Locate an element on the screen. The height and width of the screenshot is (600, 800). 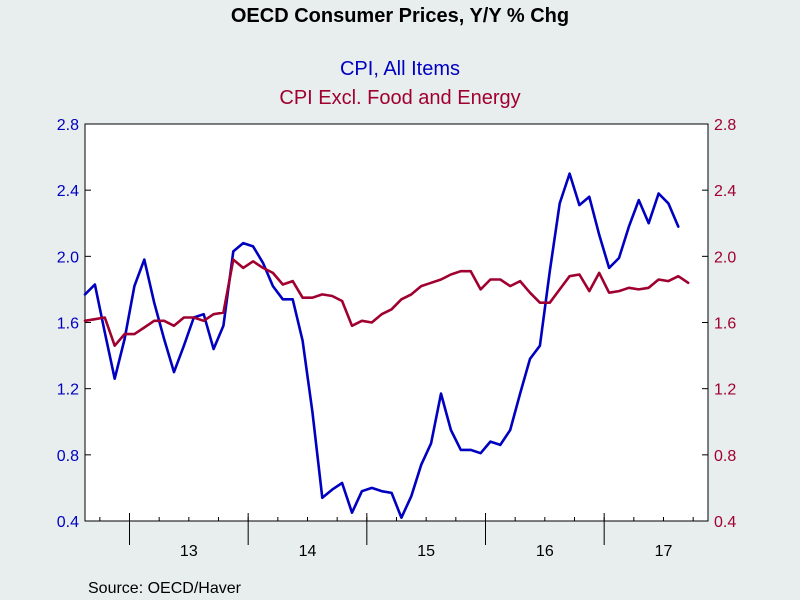
legend-entry-cpi-core: CPI Excl. Food and Energy is located at coordinates (399, 98).